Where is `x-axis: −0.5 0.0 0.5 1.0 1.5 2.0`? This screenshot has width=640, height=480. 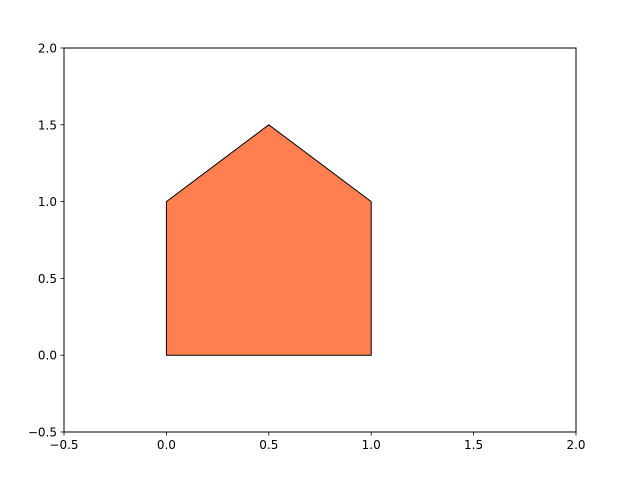
x-axis: −0.5 0.0 0.5 1.0 1.5 2.0 is located at coordinates (317, 442).